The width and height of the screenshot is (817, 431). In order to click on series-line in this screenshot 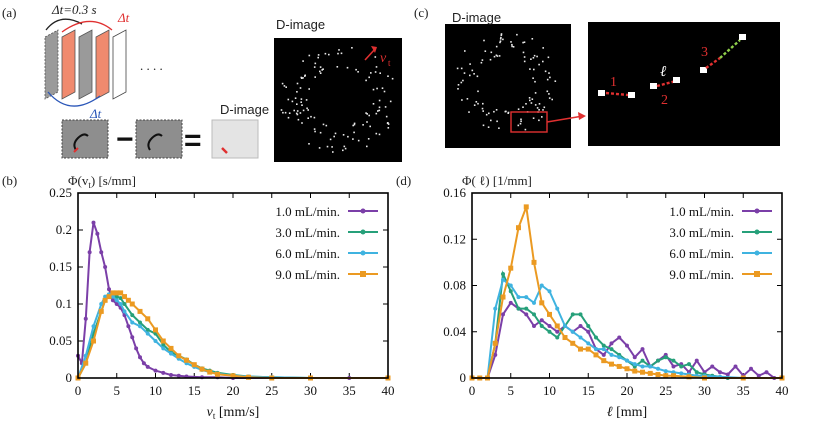, I will do `click(232, 300)`.